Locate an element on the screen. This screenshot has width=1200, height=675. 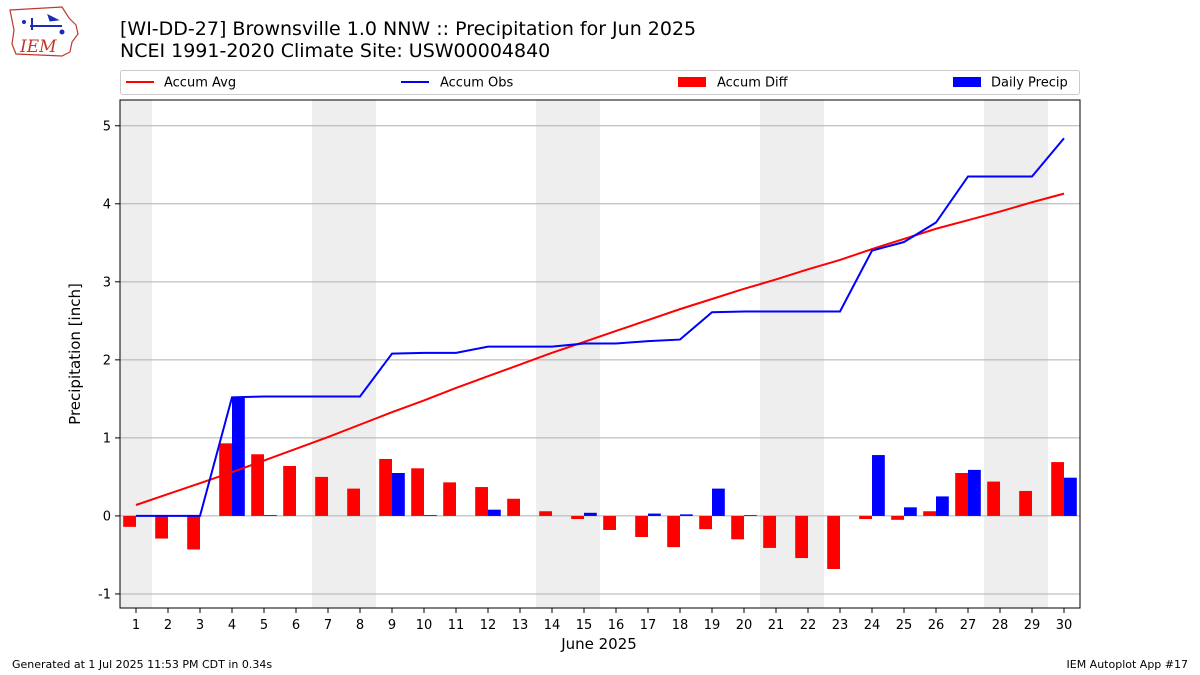
x-tick-label: 24 is located at coordinates (872, 625).